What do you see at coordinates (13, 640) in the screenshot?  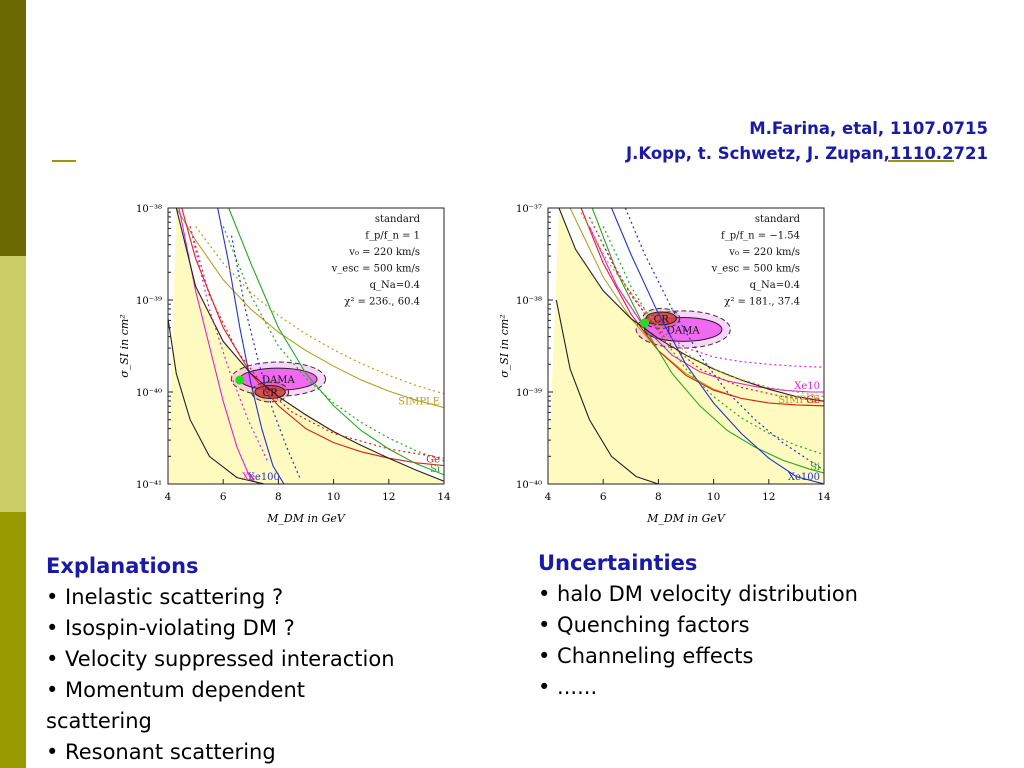 I see `sidebar-stripe-mid` at bounding box center [13, 640].